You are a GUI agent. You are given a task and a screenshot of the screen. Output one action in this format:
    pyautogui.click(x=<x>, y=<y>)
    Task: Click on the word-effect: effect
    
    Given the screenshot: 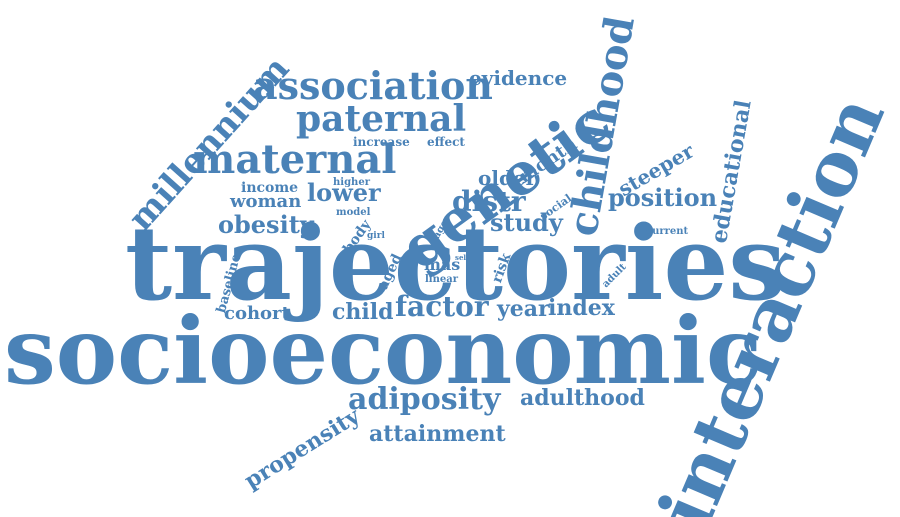 What is the action you would take?
    pyautogui.click(x=446, y=142)
    